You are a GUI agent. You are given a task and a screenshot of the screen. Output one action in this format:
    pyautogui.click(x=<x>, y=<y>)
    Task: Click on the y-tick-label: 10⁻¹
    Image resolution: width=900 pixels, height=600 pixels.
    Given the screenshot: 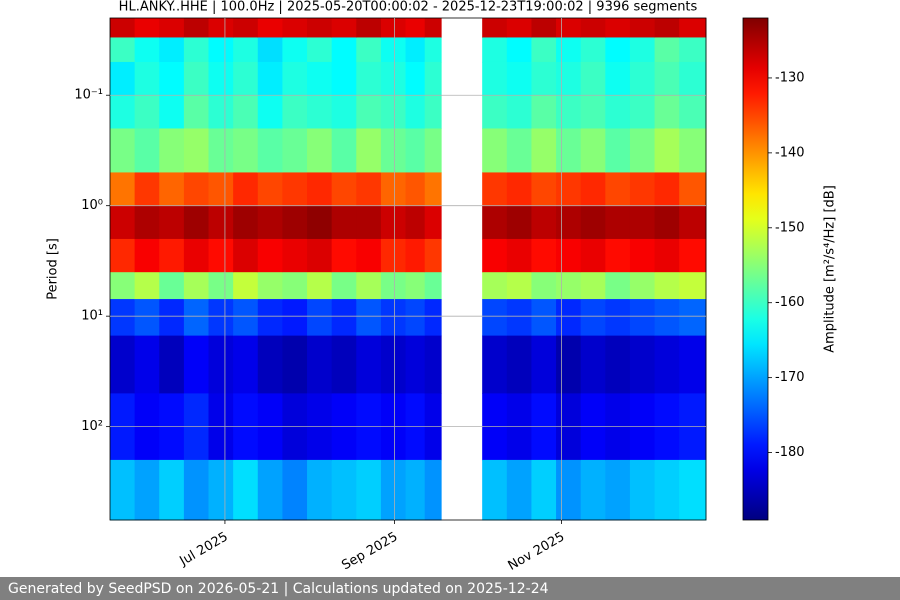 What is the action you would take?
    pyautogui.click(x=88, y=95)
    